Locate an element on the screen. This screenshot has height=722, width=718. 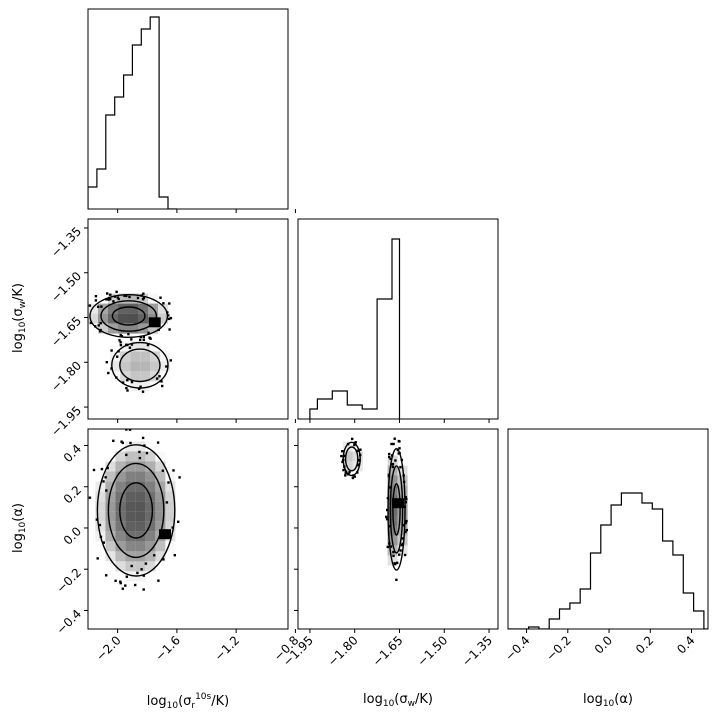
x-tick-label: −1.65 is located at coordinates (388, 651).